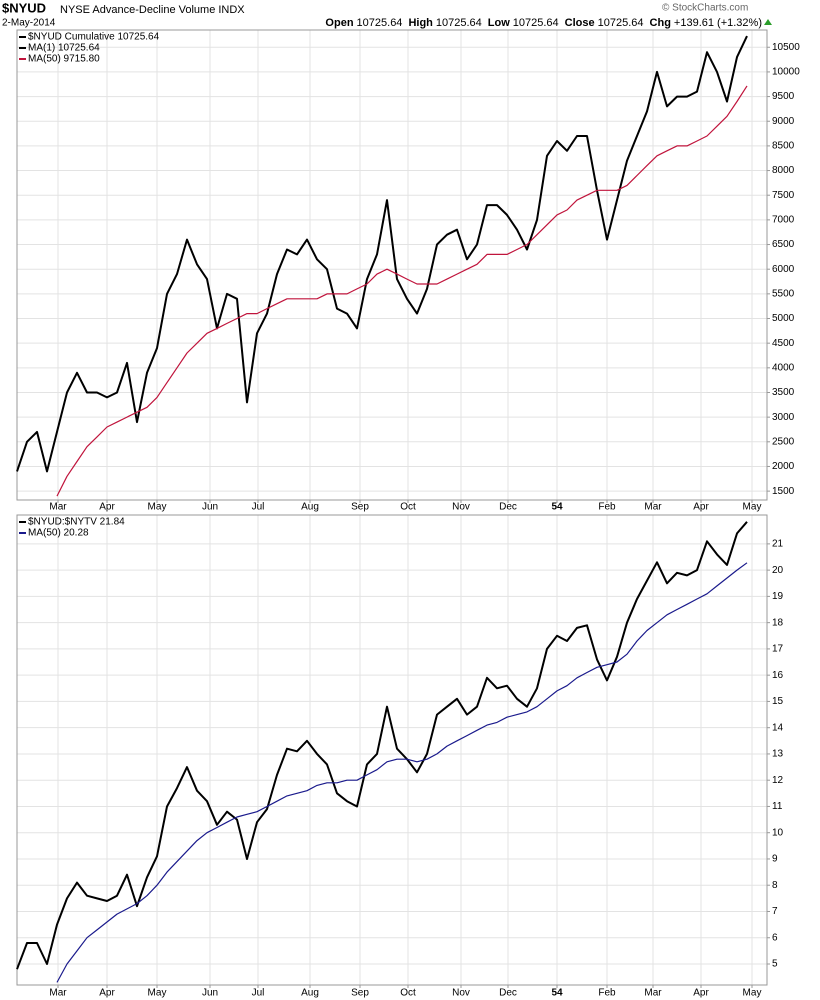 The height and width of the screenshot is (1000, 820). Describe the element at coordinates (783, 343) in the screenshot. I see `y-tick-label: 4500` at that location.